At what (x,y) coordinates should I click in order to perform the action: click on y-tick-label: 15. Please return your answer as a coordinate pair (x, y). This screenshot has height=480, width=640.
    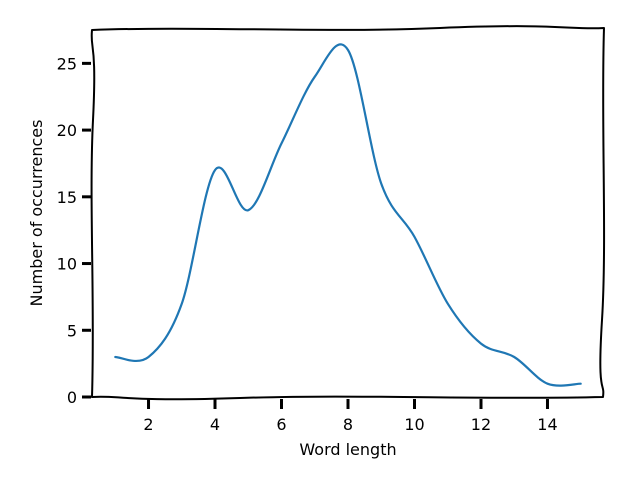
    Looking at the image, I should click on (67, 197).